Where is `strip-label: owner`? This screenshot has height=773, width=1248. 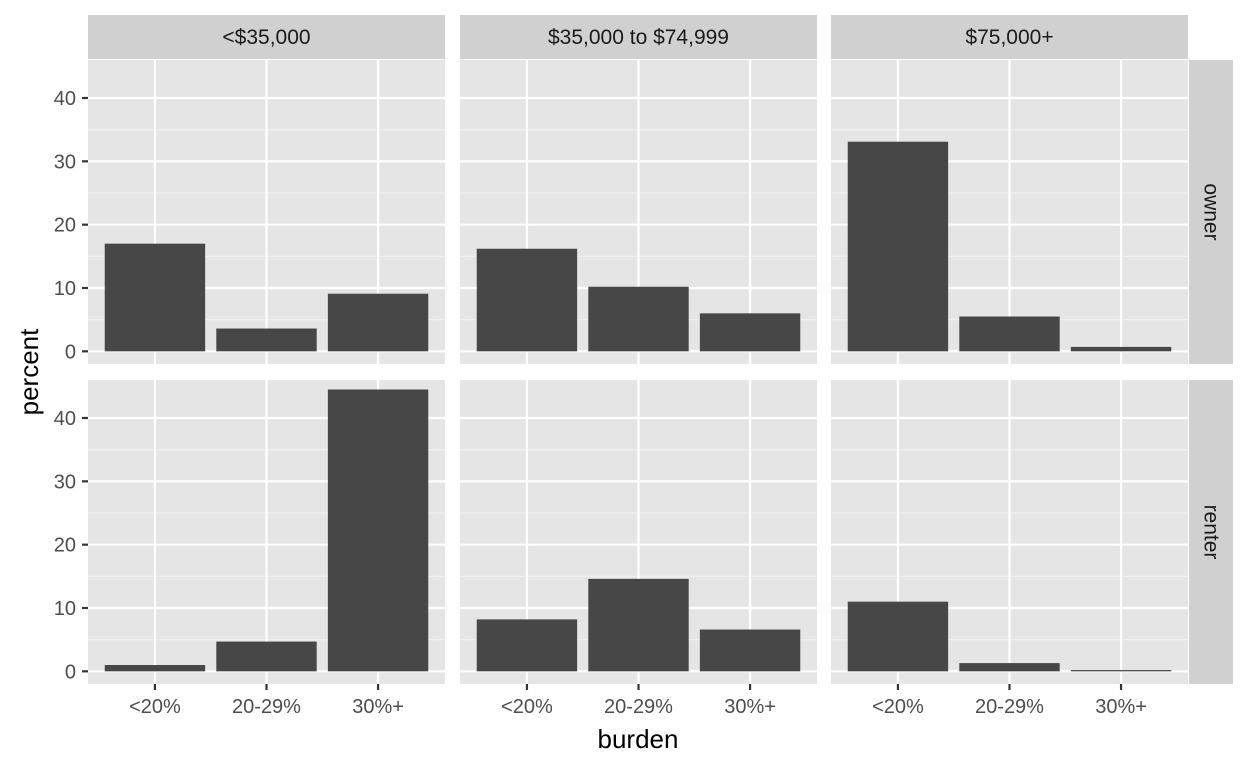 strip-label: owner is located at coordinates (1211, 211).